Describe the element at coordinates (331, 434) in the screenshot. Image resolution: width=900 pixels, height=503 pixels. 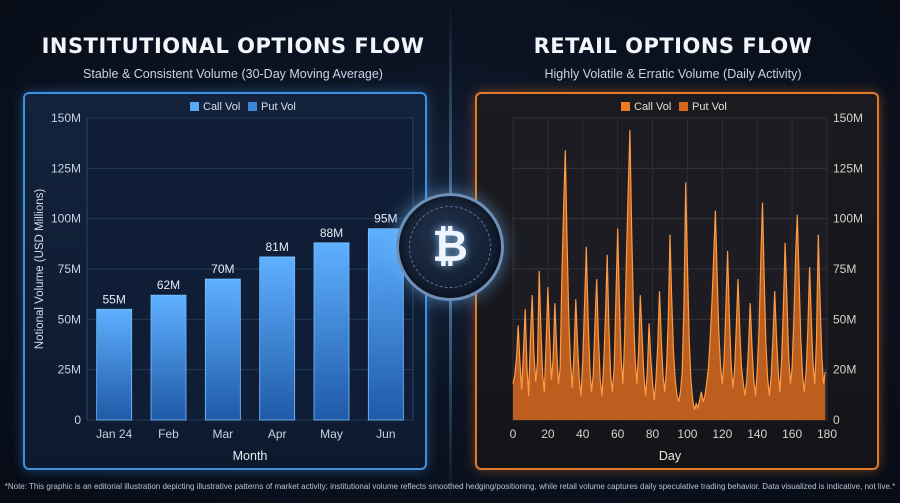
I see `x-tick-label: May` at that location.